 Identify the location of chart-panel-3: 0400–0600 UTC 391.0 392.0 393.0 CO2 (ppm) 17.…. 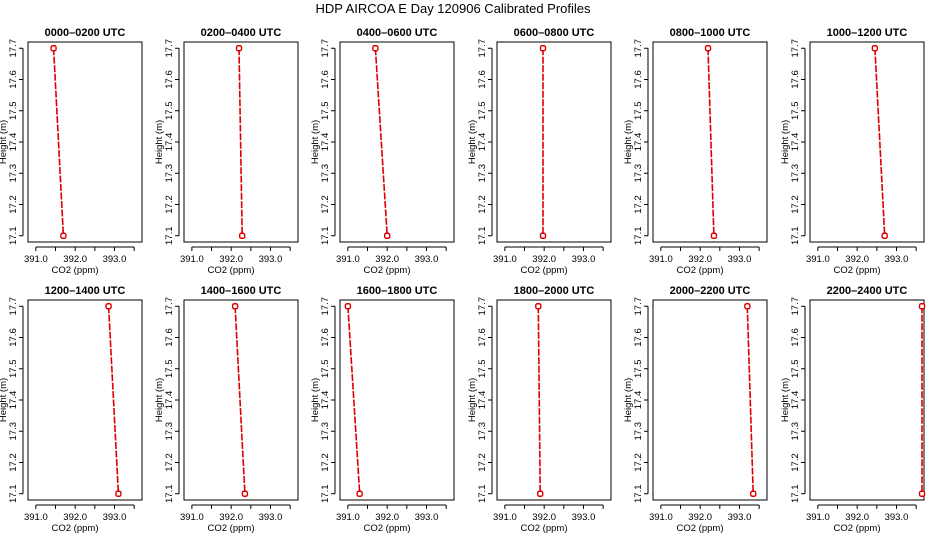
(382, 151).